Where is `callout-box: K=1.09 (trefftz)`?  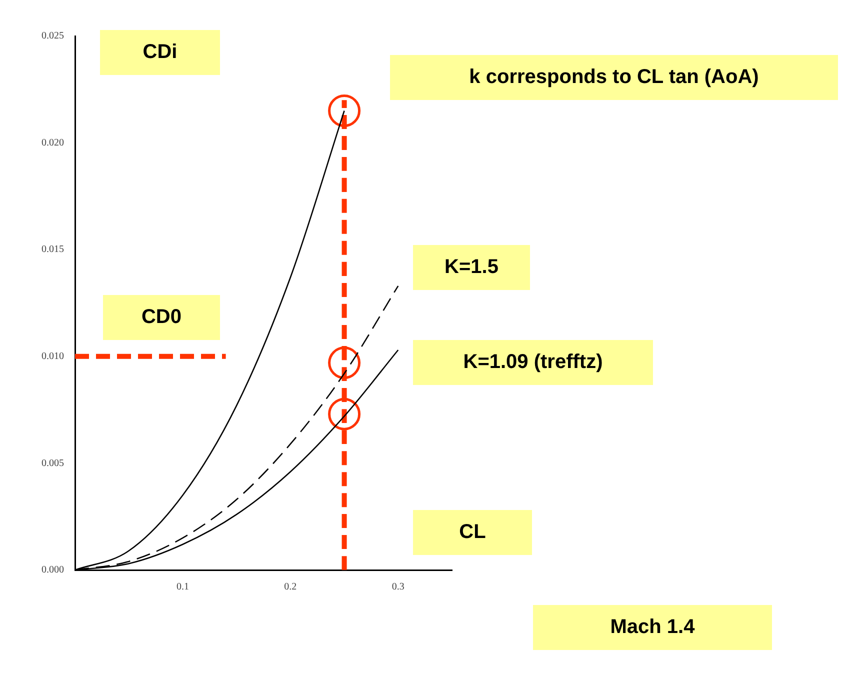 callout-box: K=1.09 (trefftz) is located at coordinates (533, 362).